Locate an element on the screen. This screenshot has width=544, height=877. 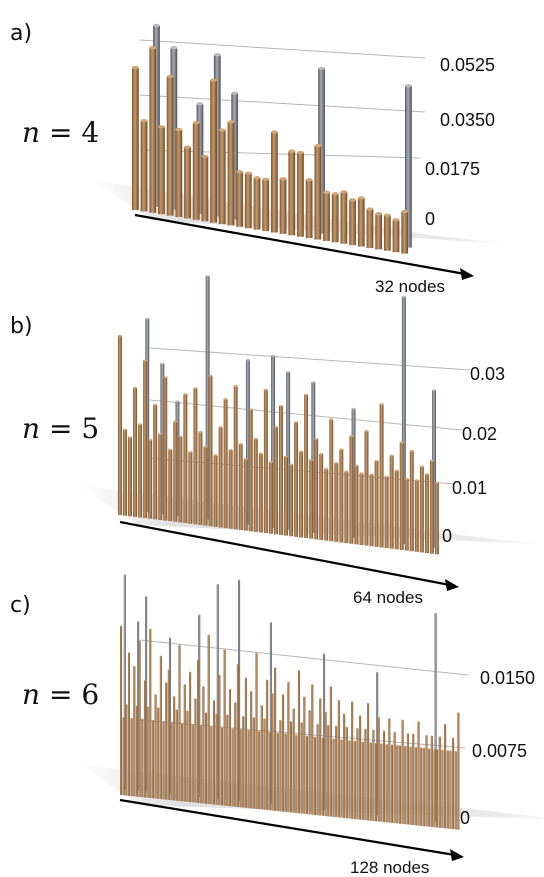
panel-c-n-label: n = 6 is located at coordinates (60, 694).